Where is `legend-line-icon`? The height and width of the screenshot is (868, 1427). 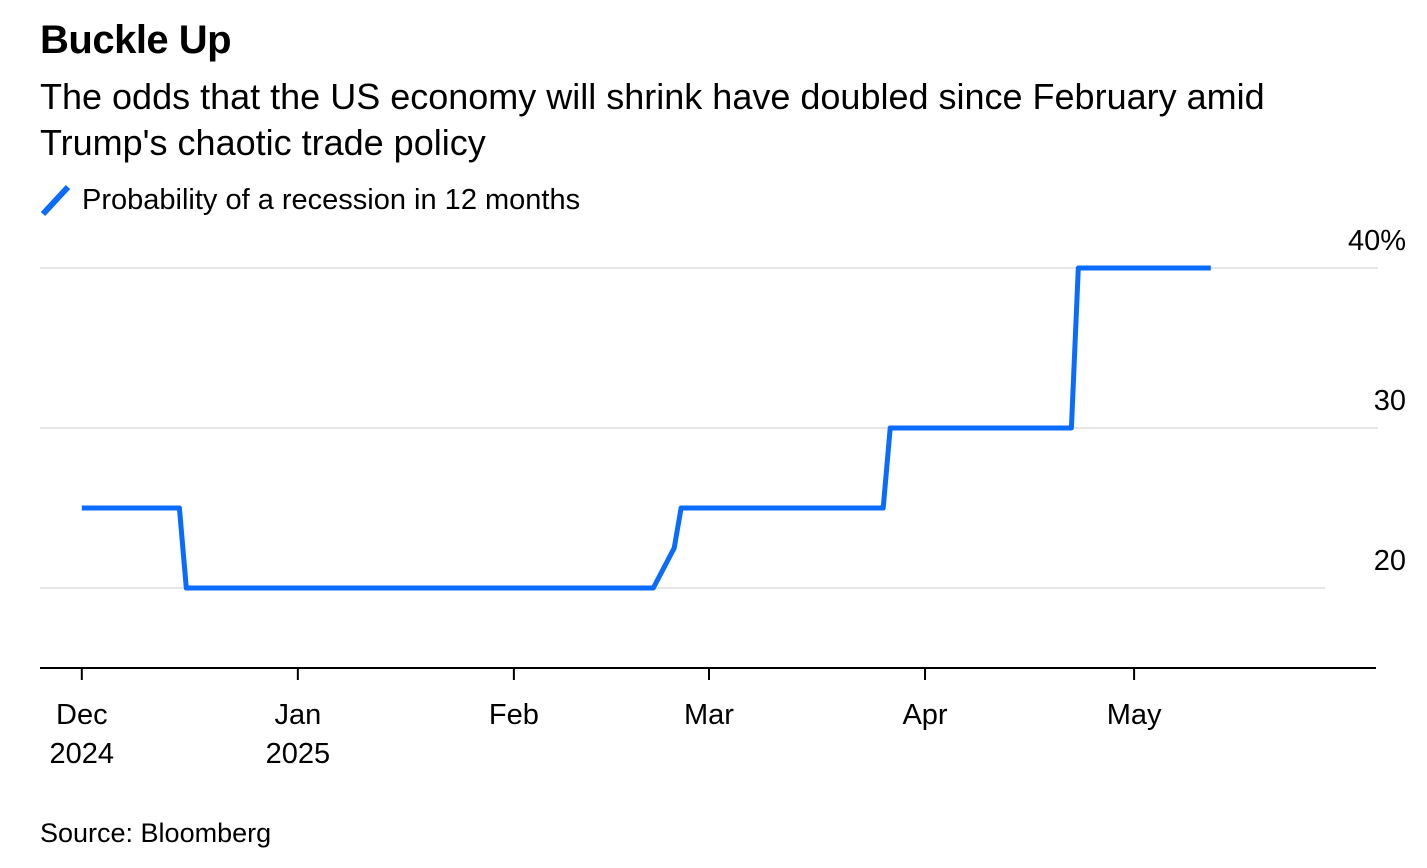 legend-line-icon is located at coordinates (55, 200).